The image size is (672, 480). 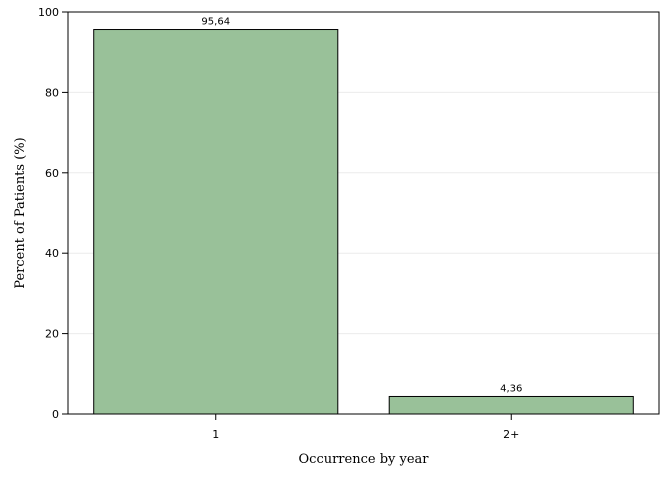 I want to click on y-tick-label: 0, so click(x=55, y=414).